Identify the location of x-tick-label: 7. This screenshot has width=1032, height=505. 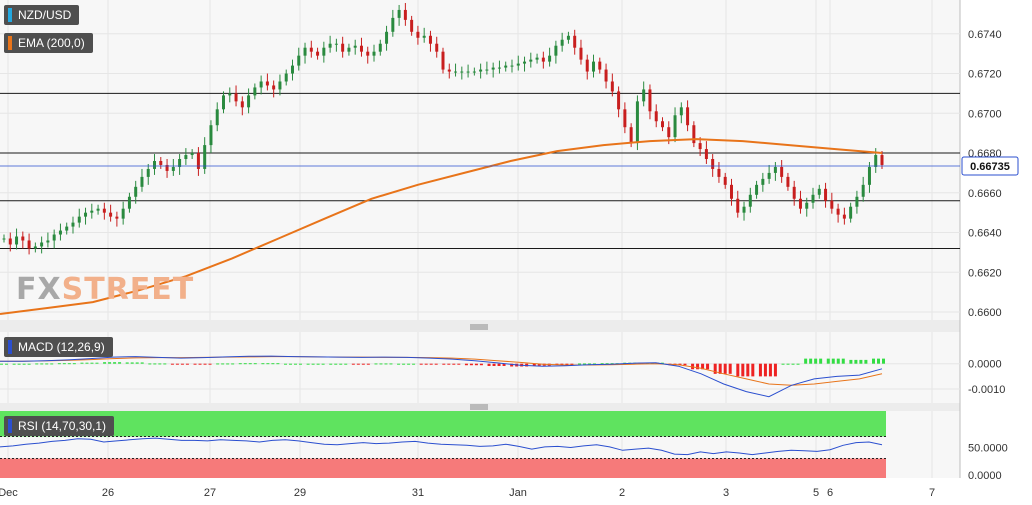
(932, 493).